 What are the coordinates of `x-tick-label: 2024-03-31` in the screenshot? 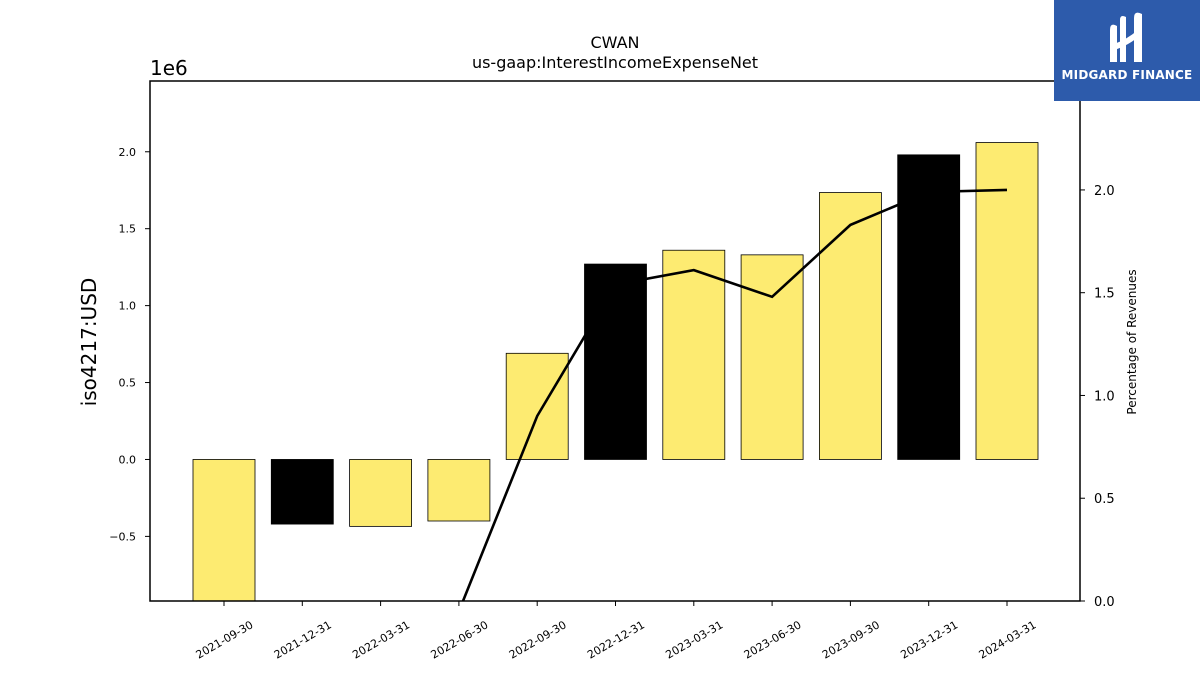 It's located at (1008, 639).